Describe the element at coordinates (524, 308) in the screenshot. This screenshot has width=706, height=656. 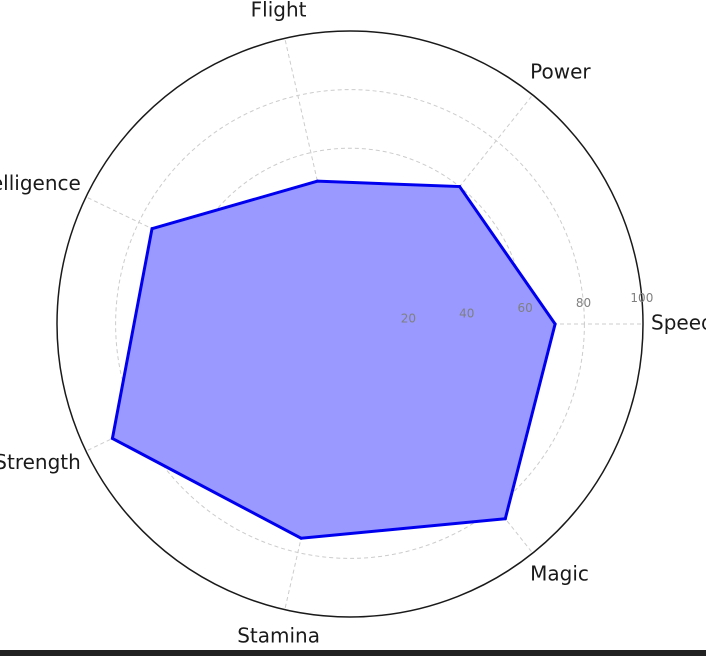
I see `r-tick-label-60: 60` at that location.